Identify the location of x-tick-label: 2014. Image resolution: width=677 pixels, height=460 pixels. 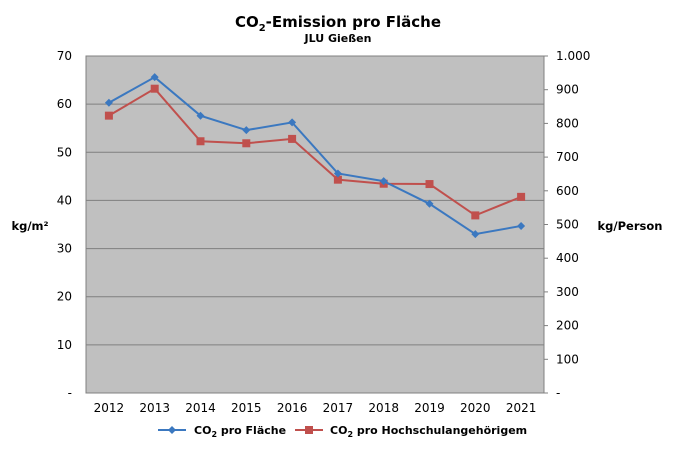
(200, 408).